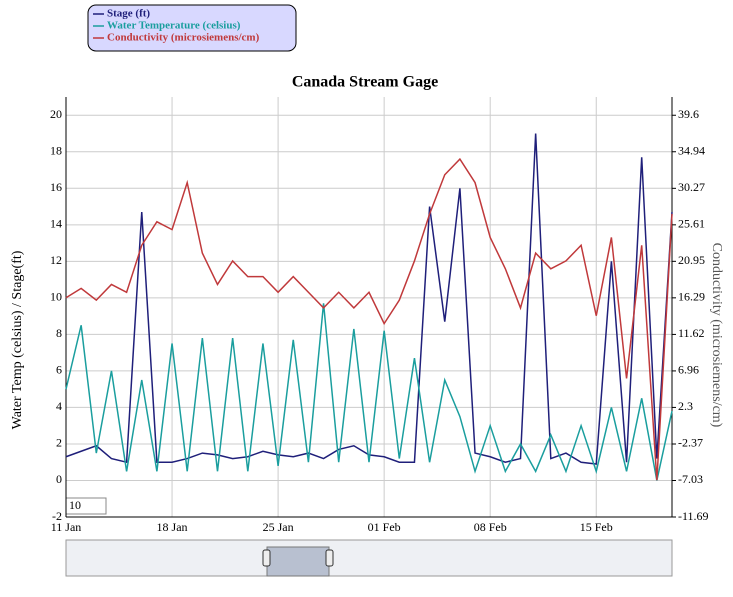 This screenshot has width=733, height=597. I want to click on y-tick-label: 0, so click(59, 479).